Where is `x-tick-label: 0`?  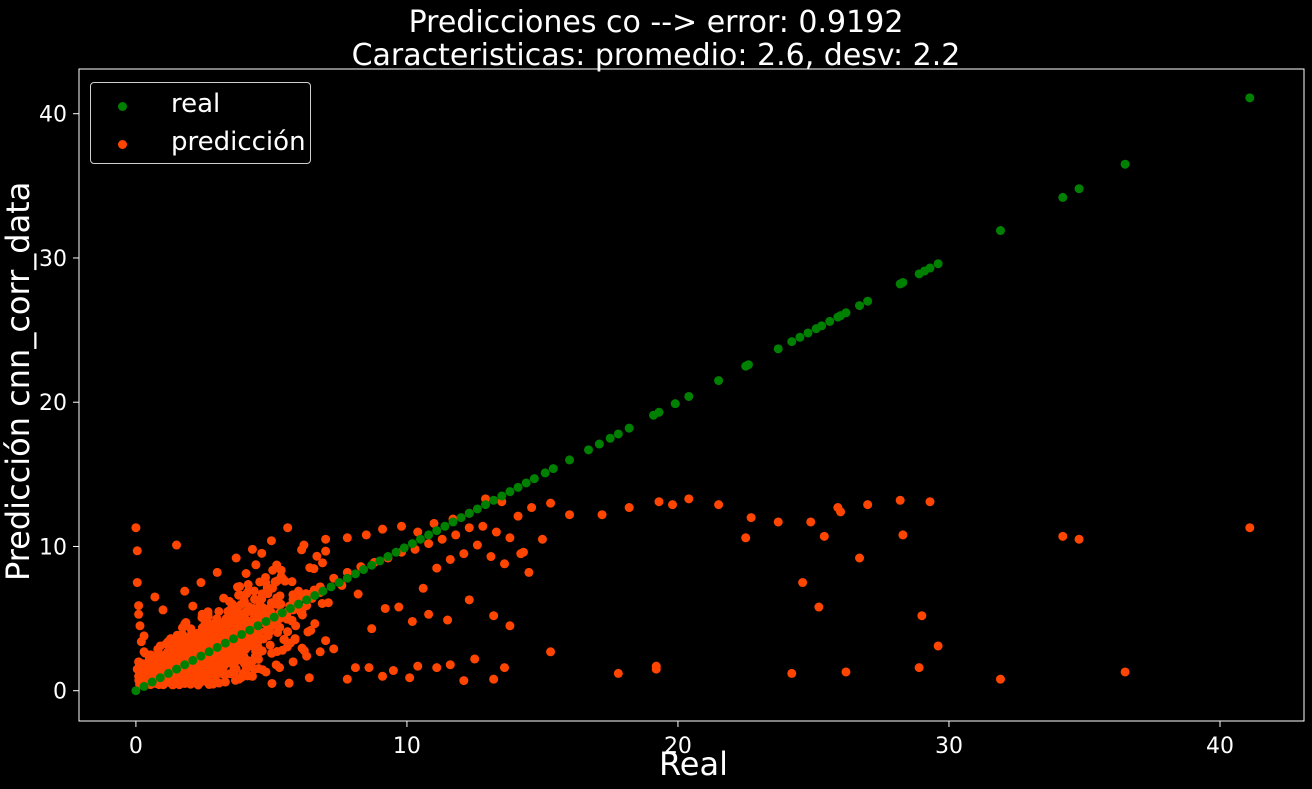
x-tick-label: 0 is located at coordinates (136, 746).